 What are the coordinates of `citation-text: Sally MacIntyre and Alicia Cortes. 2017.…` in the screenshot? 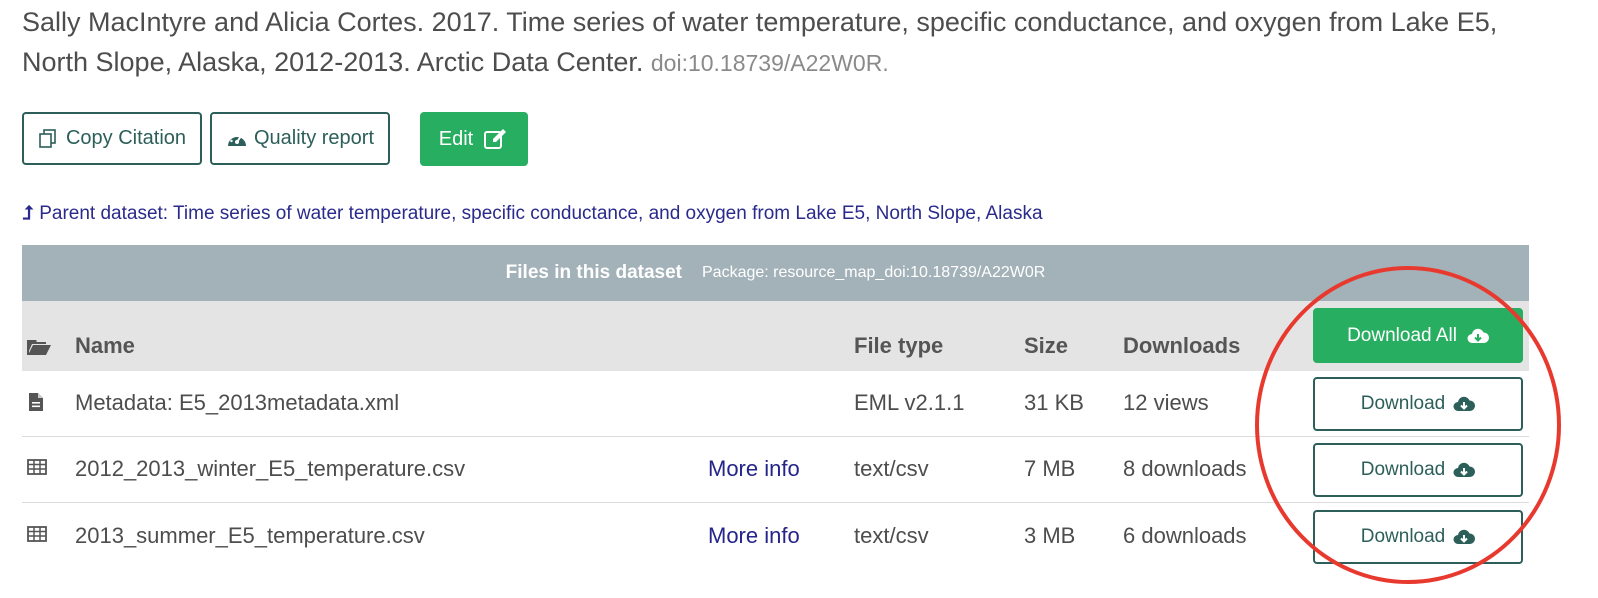 It's located at (760, 42).